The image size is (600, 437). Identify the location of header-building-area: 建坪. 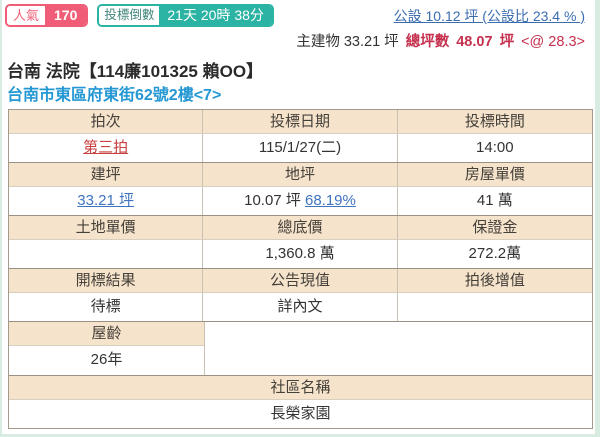
(106, 175).